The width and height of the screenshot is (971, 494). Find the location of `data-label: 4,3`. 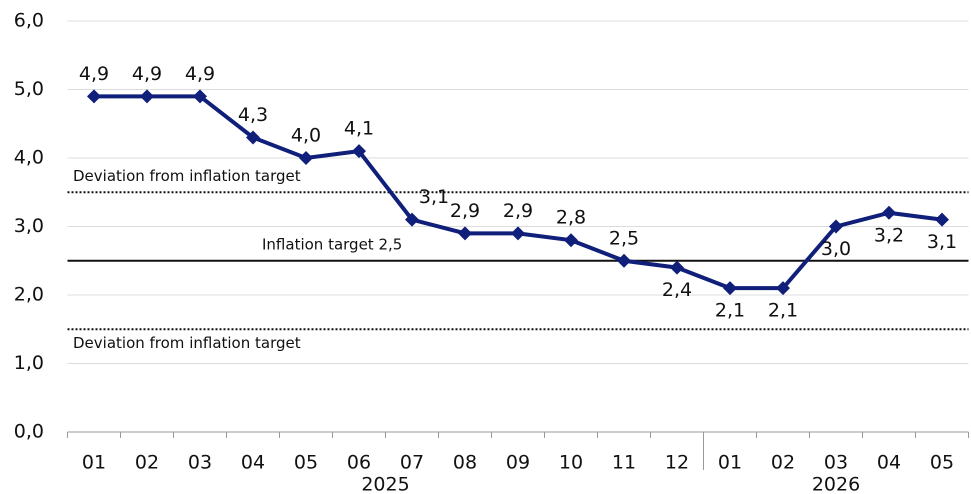

data-label: 4,3 is located at coordinates (253, 115).